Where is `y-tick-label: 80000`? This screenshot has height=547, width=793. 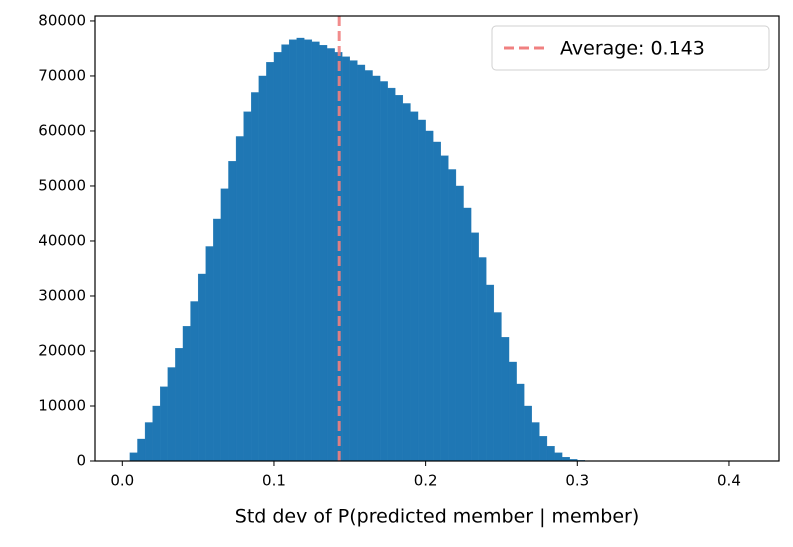
y-tick-label: 80000 is located at coordinates (62, 20).